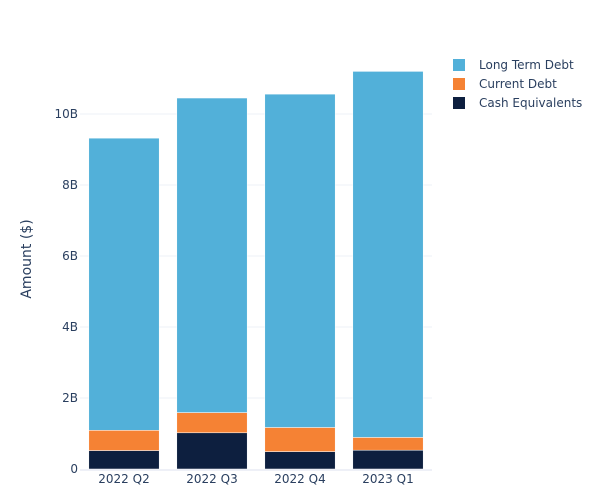 This screenshot has width=600, height=500. I want to click on y-tick-label: 4B, so click(70, 327).